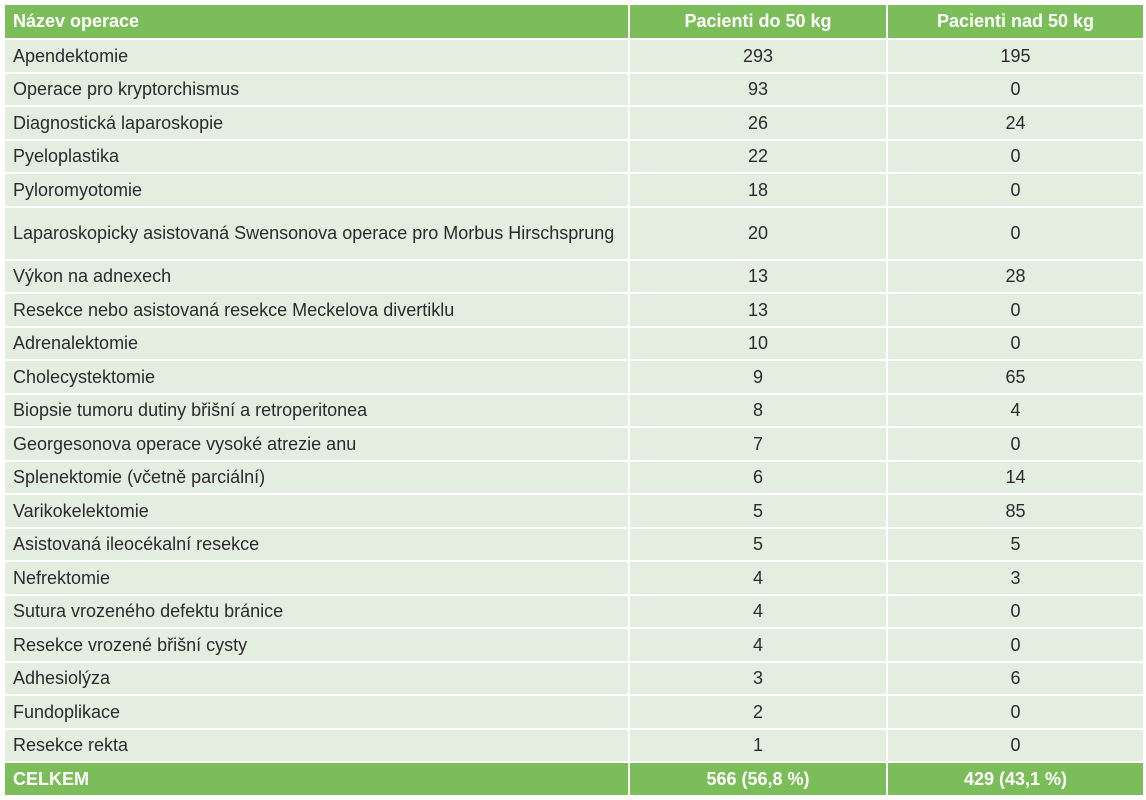 The height and width of the screenshot is (800, 1146). Describe the element at coordinates (1015, 123) in the screenshot. I see `cell-patients-over-50kg: 24` at that location.